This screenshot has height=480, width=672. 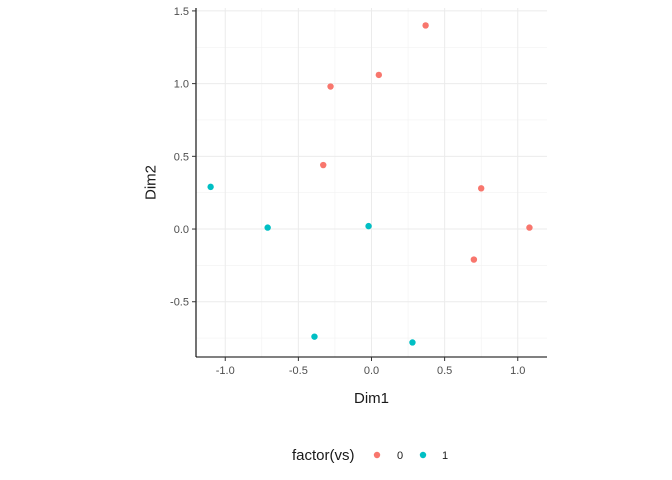 What do you see at coordinates (400, 456) in the screenshot?
I see `legend-label-0: 0` at bounding box center [400, 456].